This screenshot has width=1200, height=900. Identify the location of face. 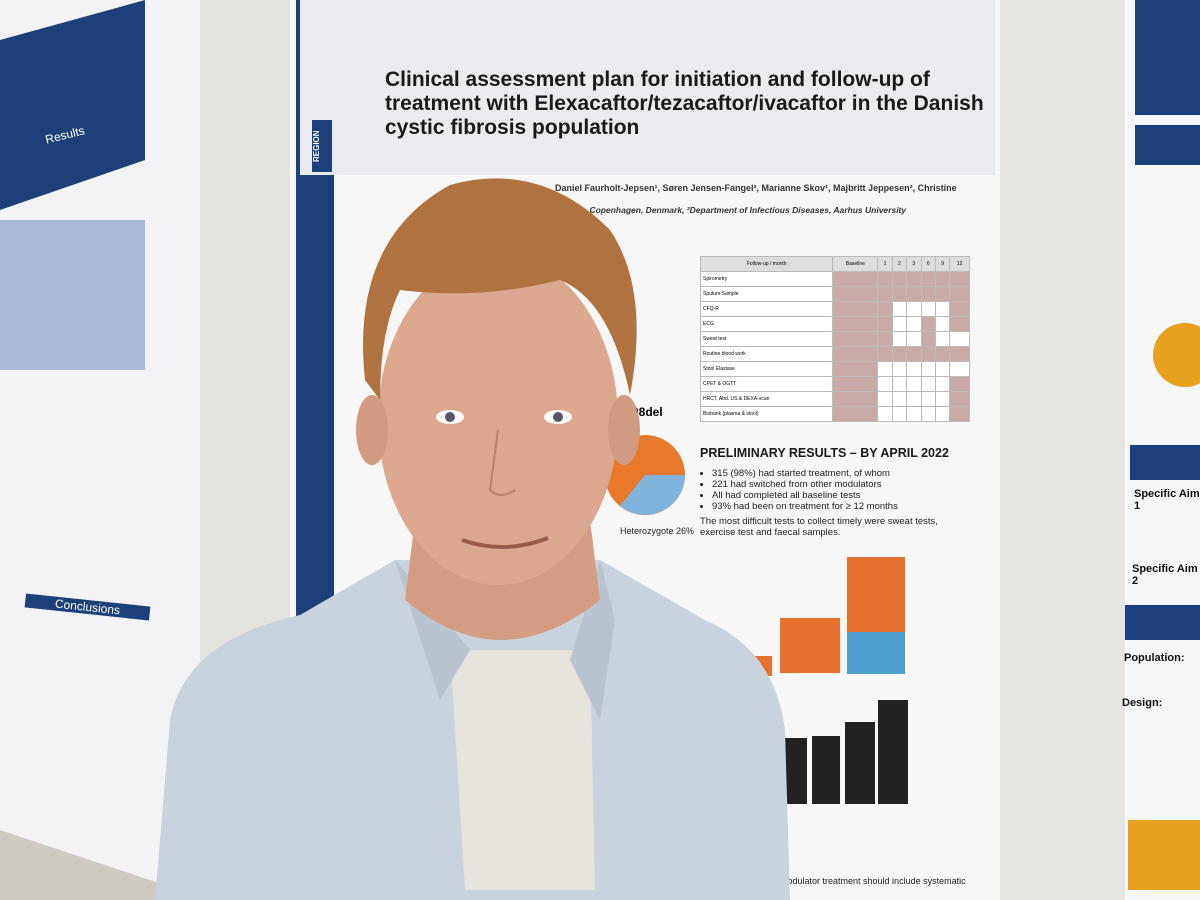
(498, 420).